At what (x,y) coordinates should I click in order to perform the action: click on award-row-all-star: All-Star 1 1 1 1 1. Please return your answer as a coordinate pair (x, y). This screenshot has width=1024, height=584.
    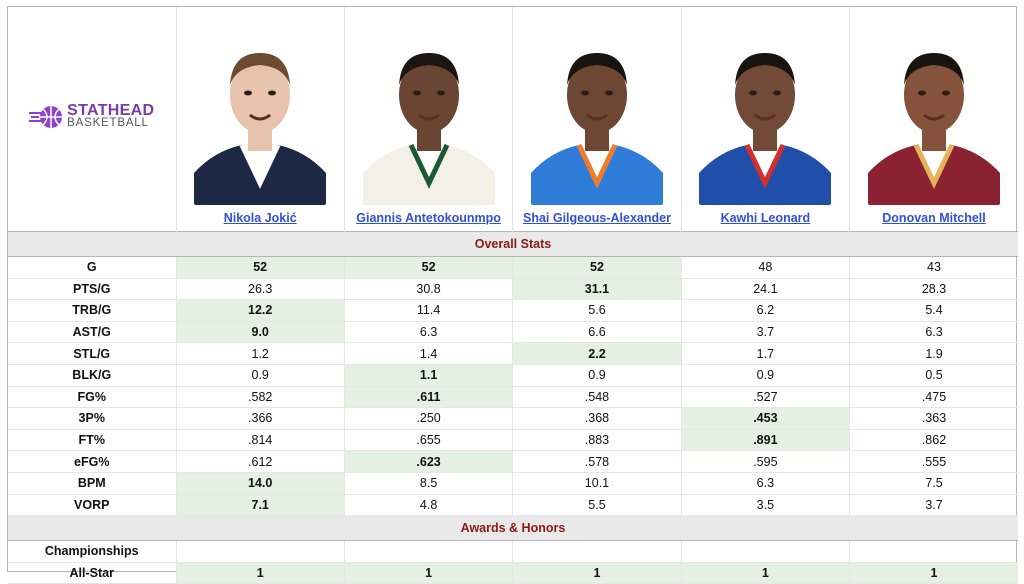
    Looking at the image, I should click on (513, 573).